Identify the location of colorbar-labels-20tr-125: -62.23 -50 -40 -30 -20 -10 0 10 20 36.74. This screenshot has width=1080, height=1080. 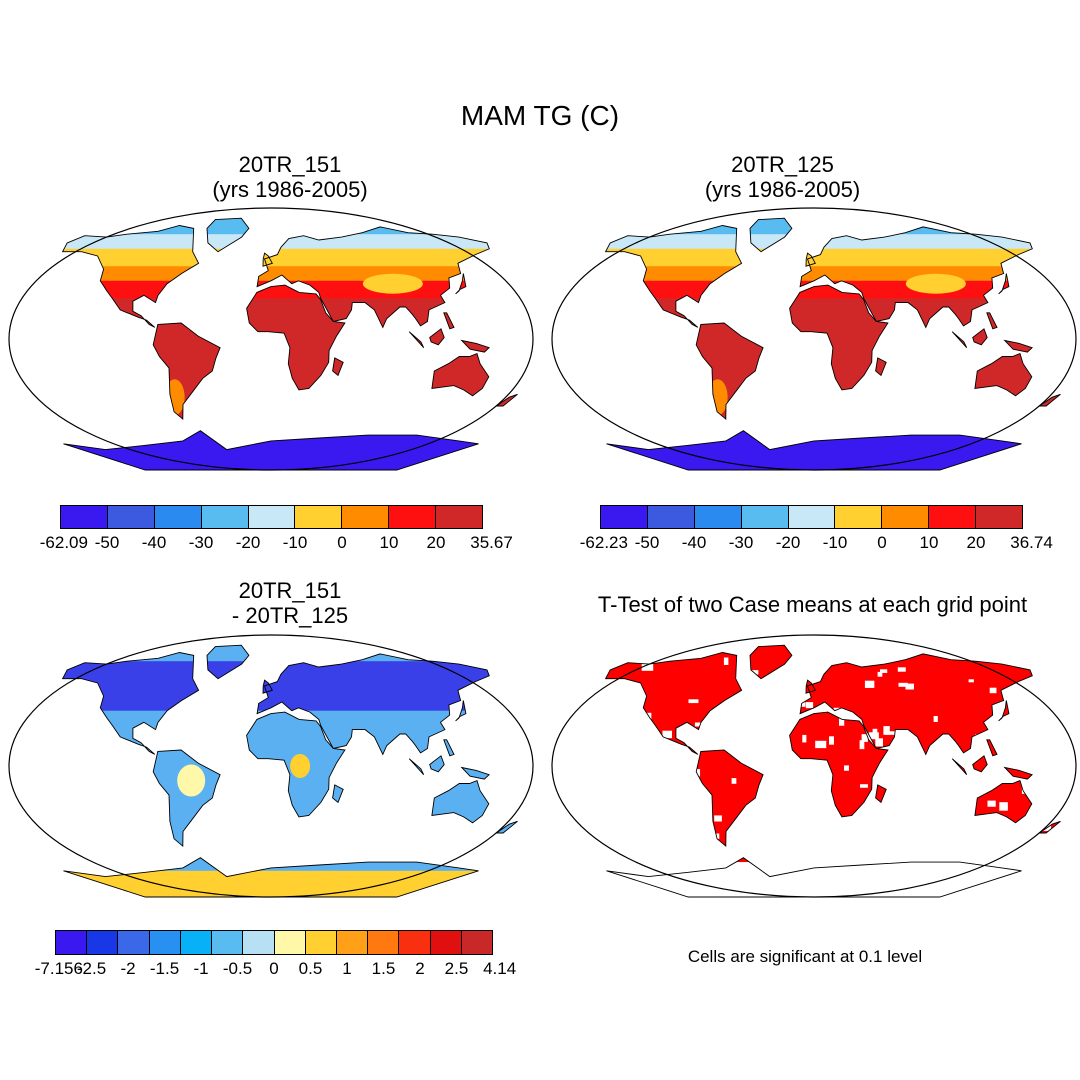
(816, 544).